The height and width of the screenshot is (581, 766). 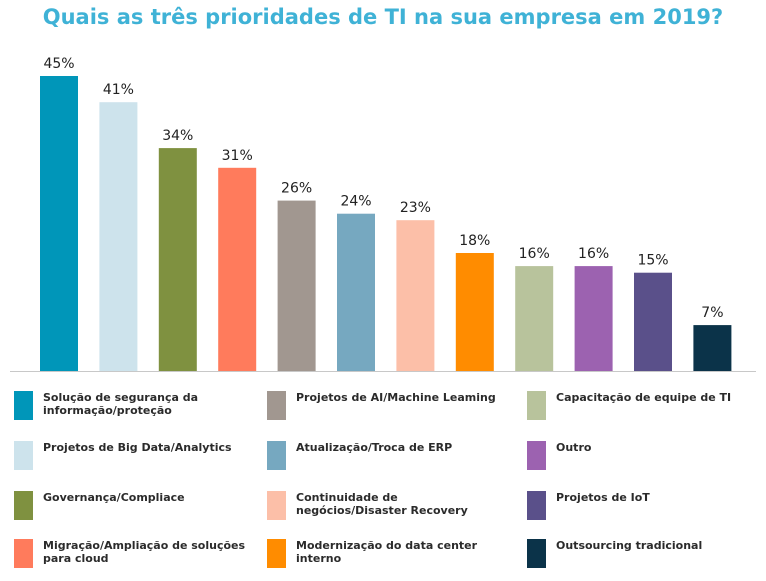 I want to click on legend-label: Atualização/Troca de ERP, so click(x=374, y=447).